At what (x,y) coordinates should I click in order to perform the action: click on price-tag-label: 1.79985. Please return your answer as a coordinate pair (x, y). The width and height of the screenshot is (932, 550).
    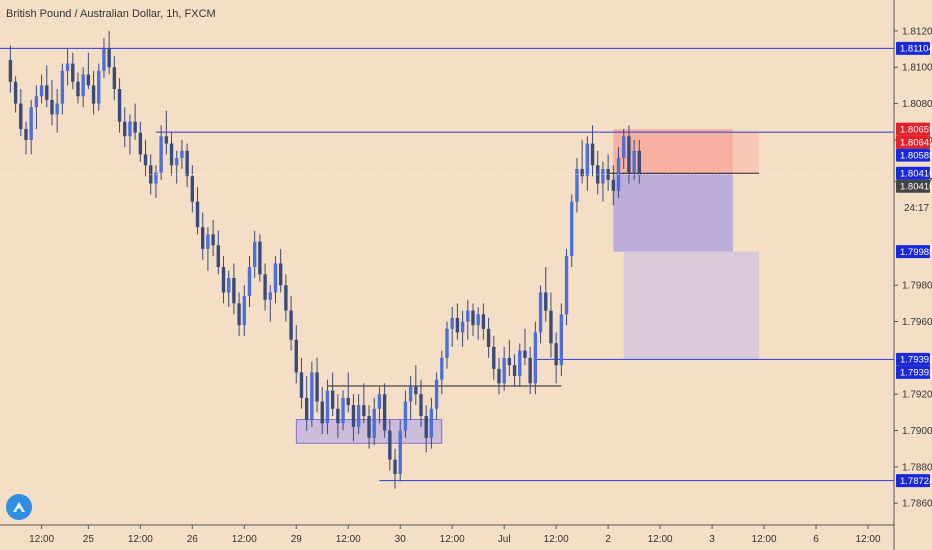
    Looking at the image, I should click on (916, 252).